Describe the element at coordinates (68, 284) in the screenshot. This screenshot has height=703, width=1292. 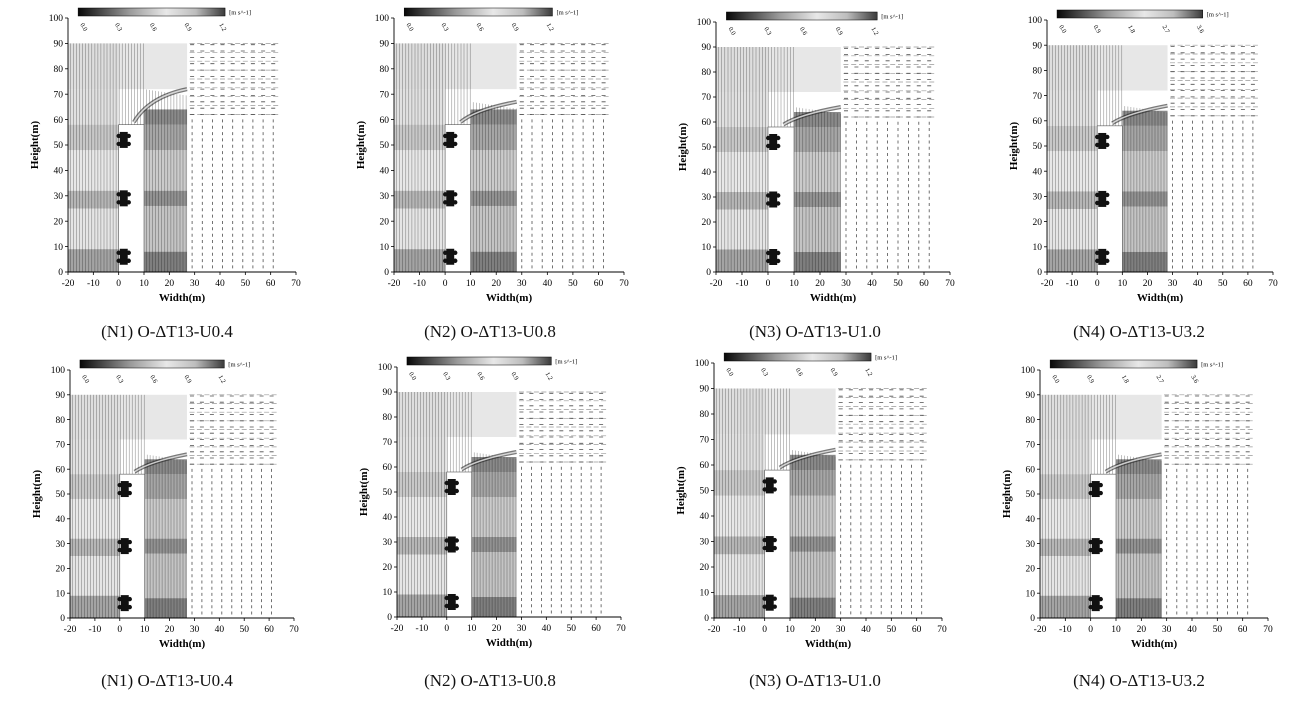
I see `x-tick-label: -20` at that location.